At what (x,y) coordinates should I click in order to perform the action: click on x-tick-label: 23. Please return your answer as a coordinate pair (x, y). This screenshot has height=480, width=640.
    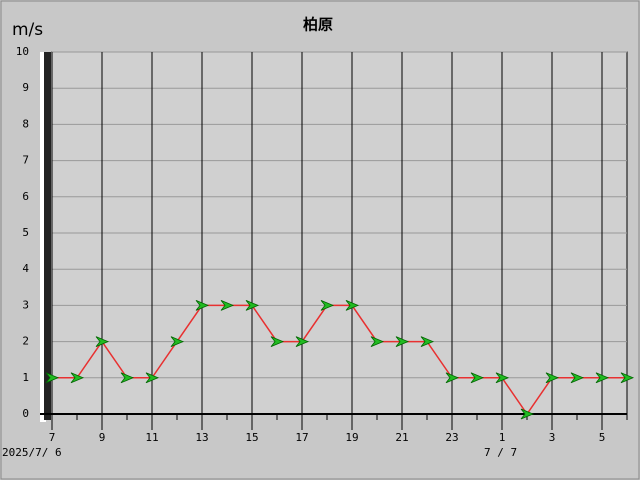
    Looking at the image, I should click on (451, 437).